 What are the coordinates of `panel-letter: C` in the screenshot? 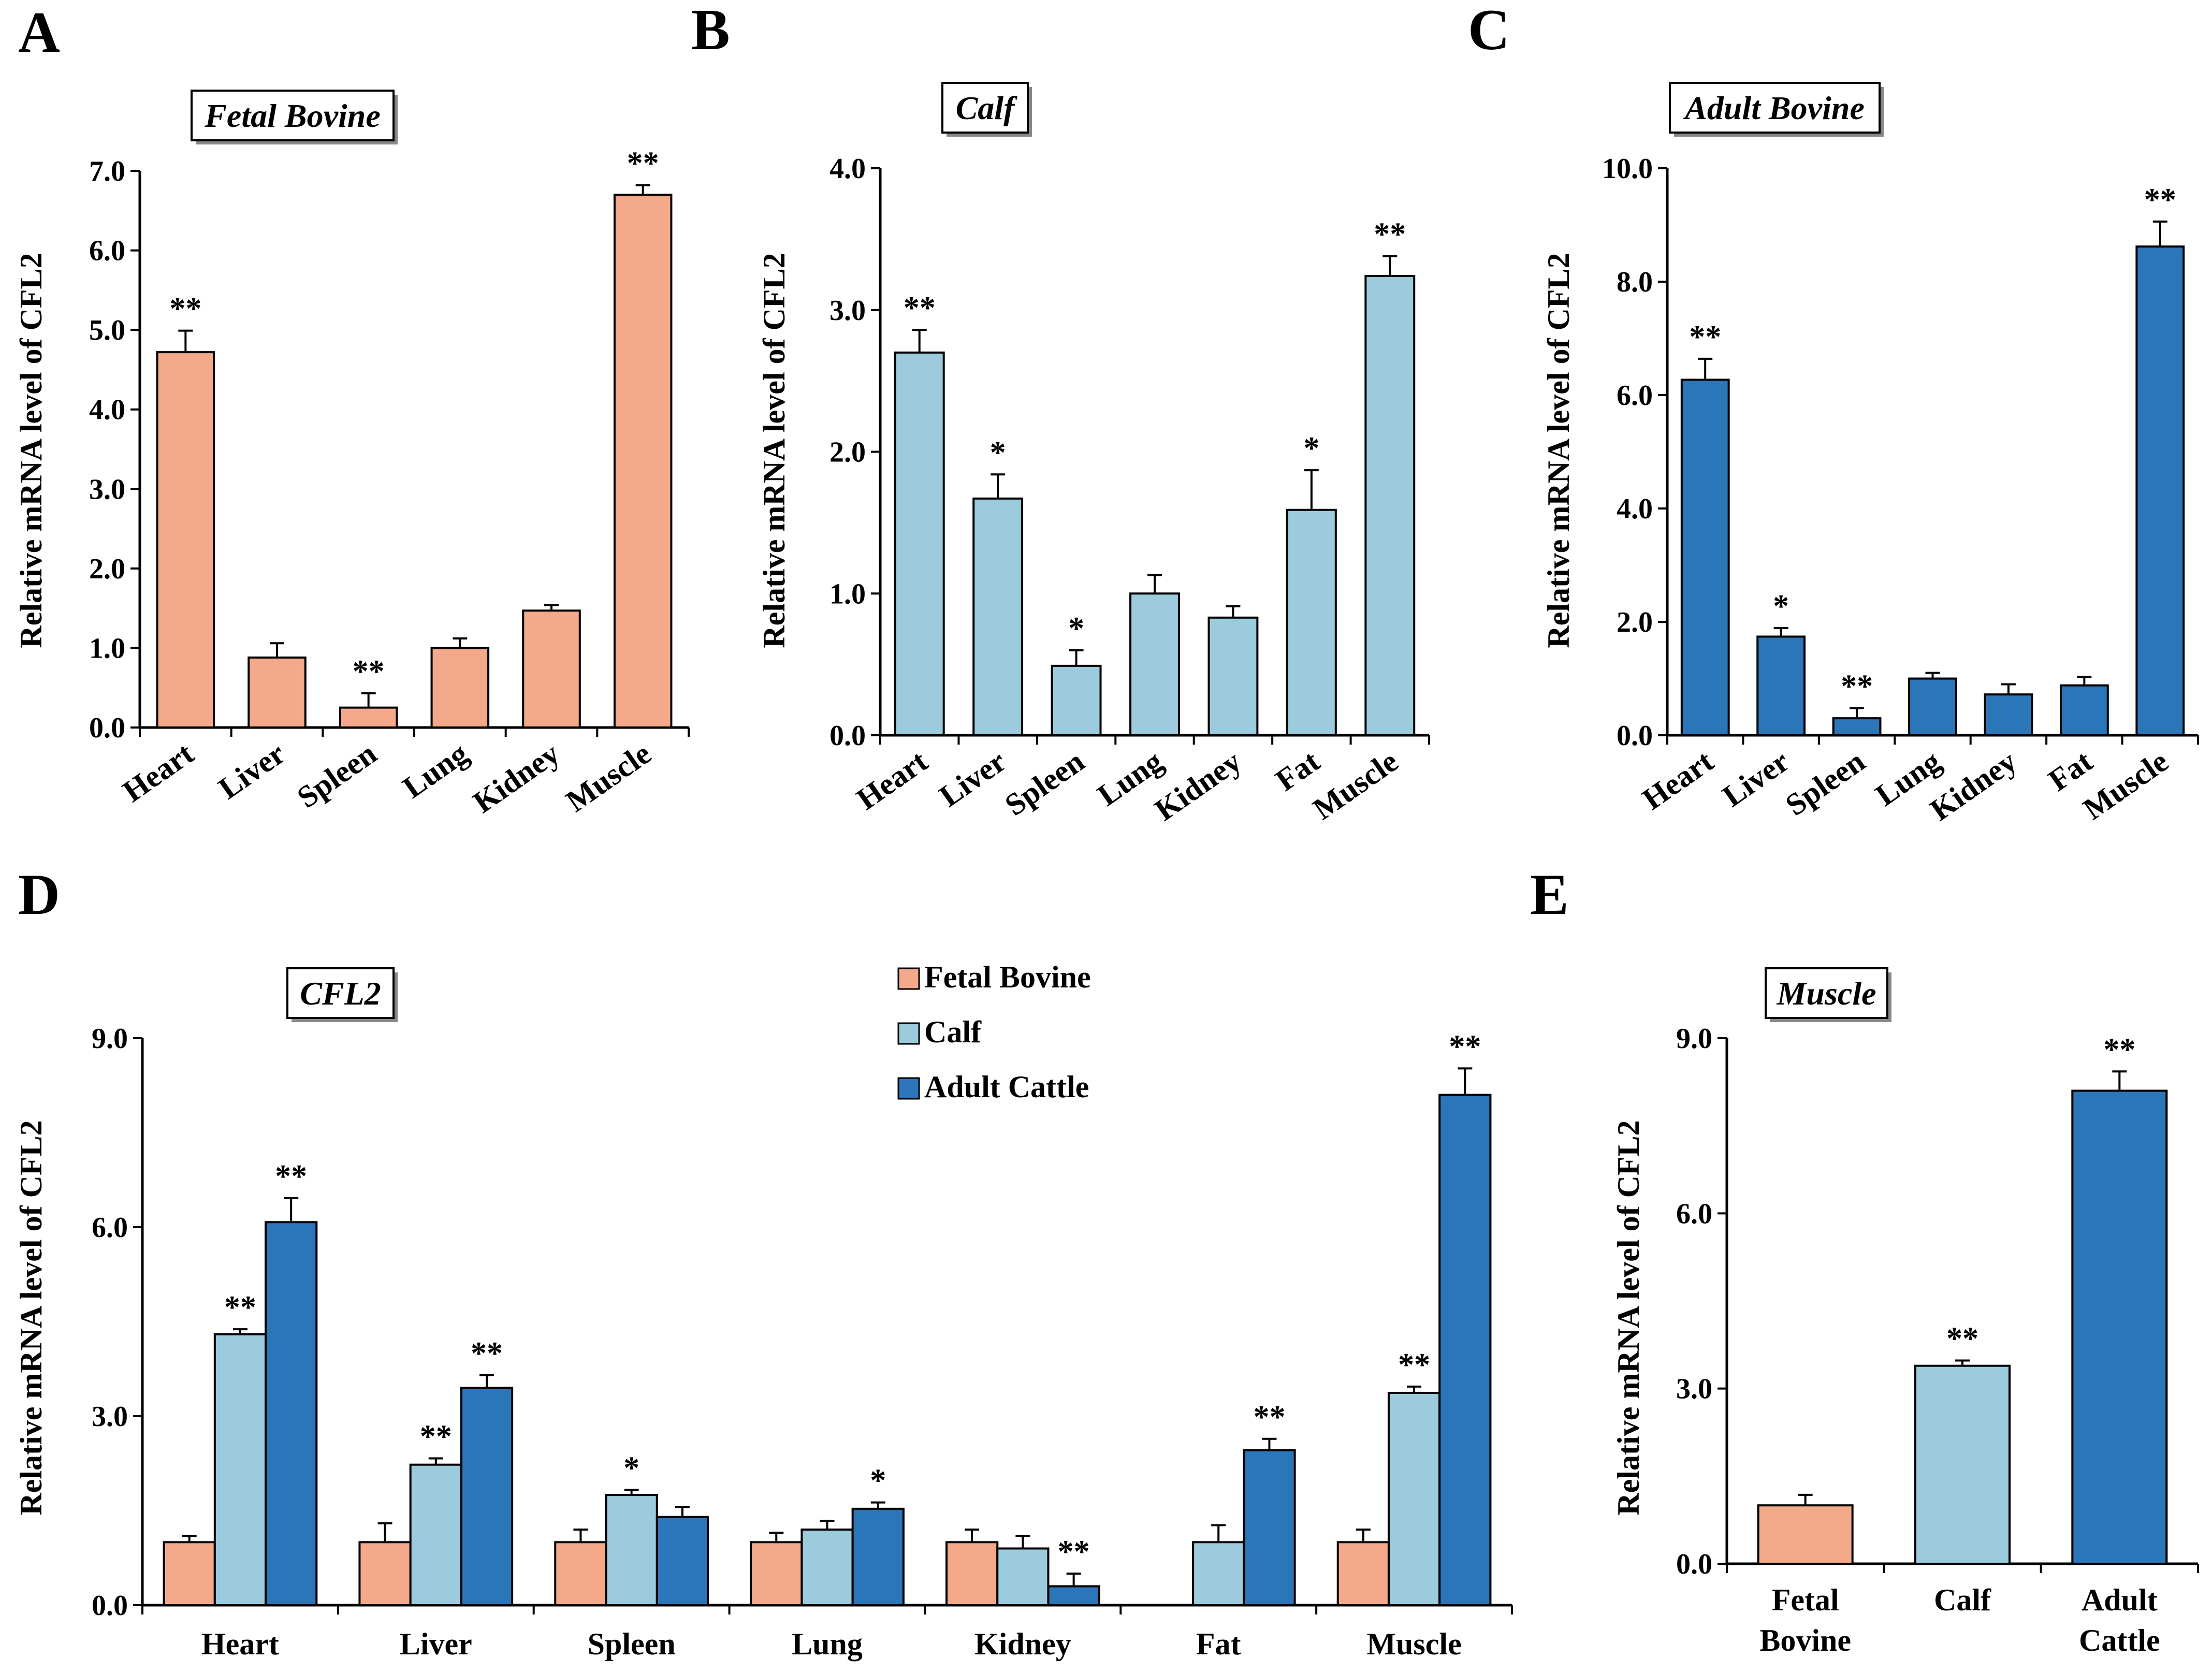 It's located at (1489, 31).